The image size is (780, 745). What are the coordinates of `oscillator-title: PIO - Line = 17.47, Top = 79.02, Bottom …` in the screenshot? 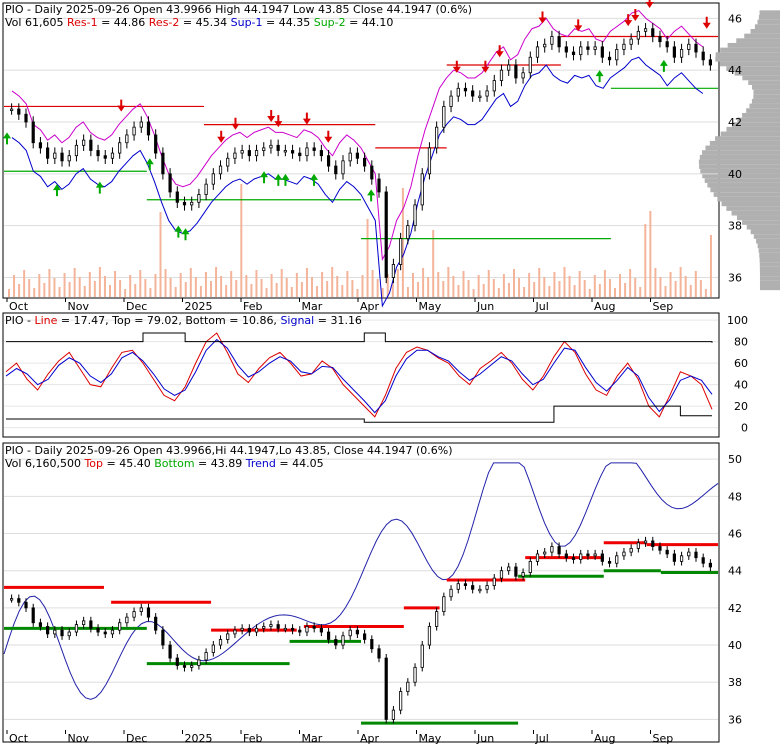 It's located at (183, 320).